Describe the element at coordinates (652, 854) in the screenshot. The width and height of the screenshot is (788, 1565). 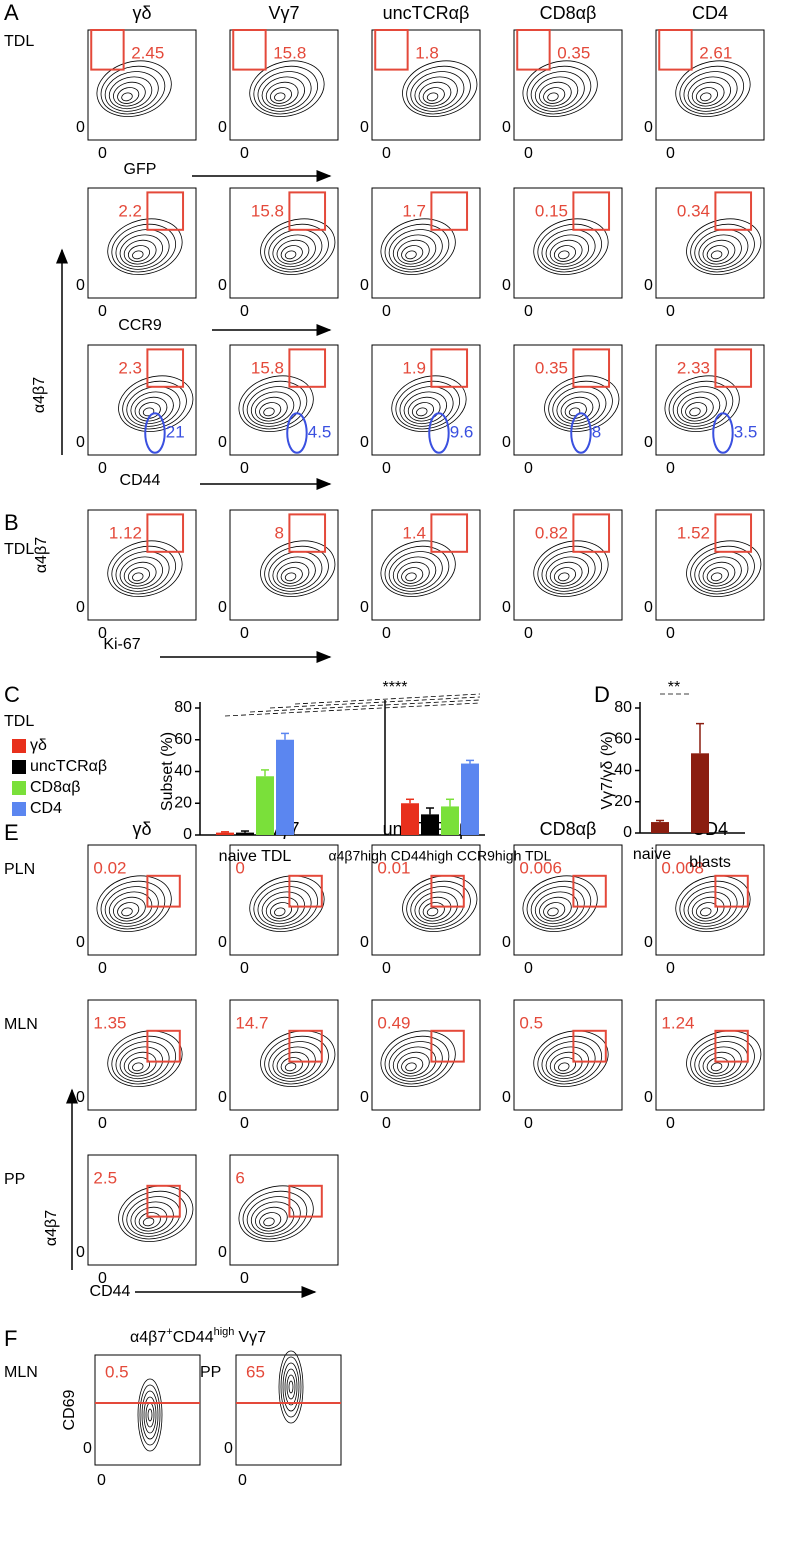
I see `x-tick-label: naive` at that location.